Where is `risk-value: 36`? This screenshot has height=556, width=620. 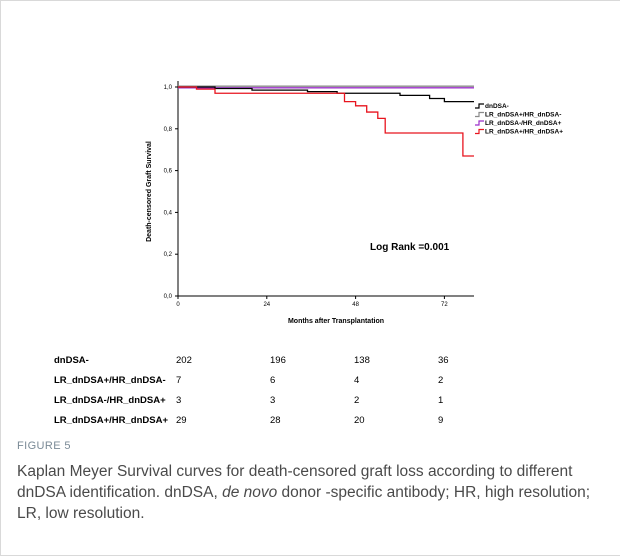
risk-value: 36 is located at coordinates (443, 360).